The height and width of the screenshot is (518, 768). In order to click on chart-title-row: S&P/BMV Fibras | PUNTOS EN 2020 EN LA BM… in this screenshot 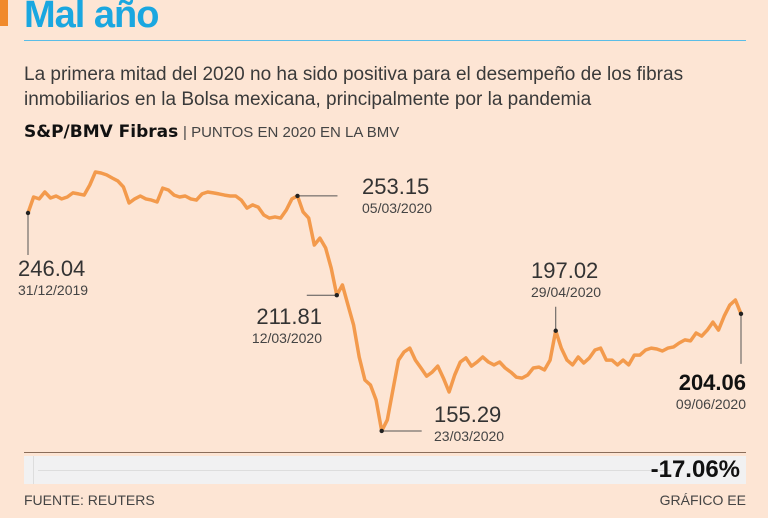, I will do `click(211, 132)`.